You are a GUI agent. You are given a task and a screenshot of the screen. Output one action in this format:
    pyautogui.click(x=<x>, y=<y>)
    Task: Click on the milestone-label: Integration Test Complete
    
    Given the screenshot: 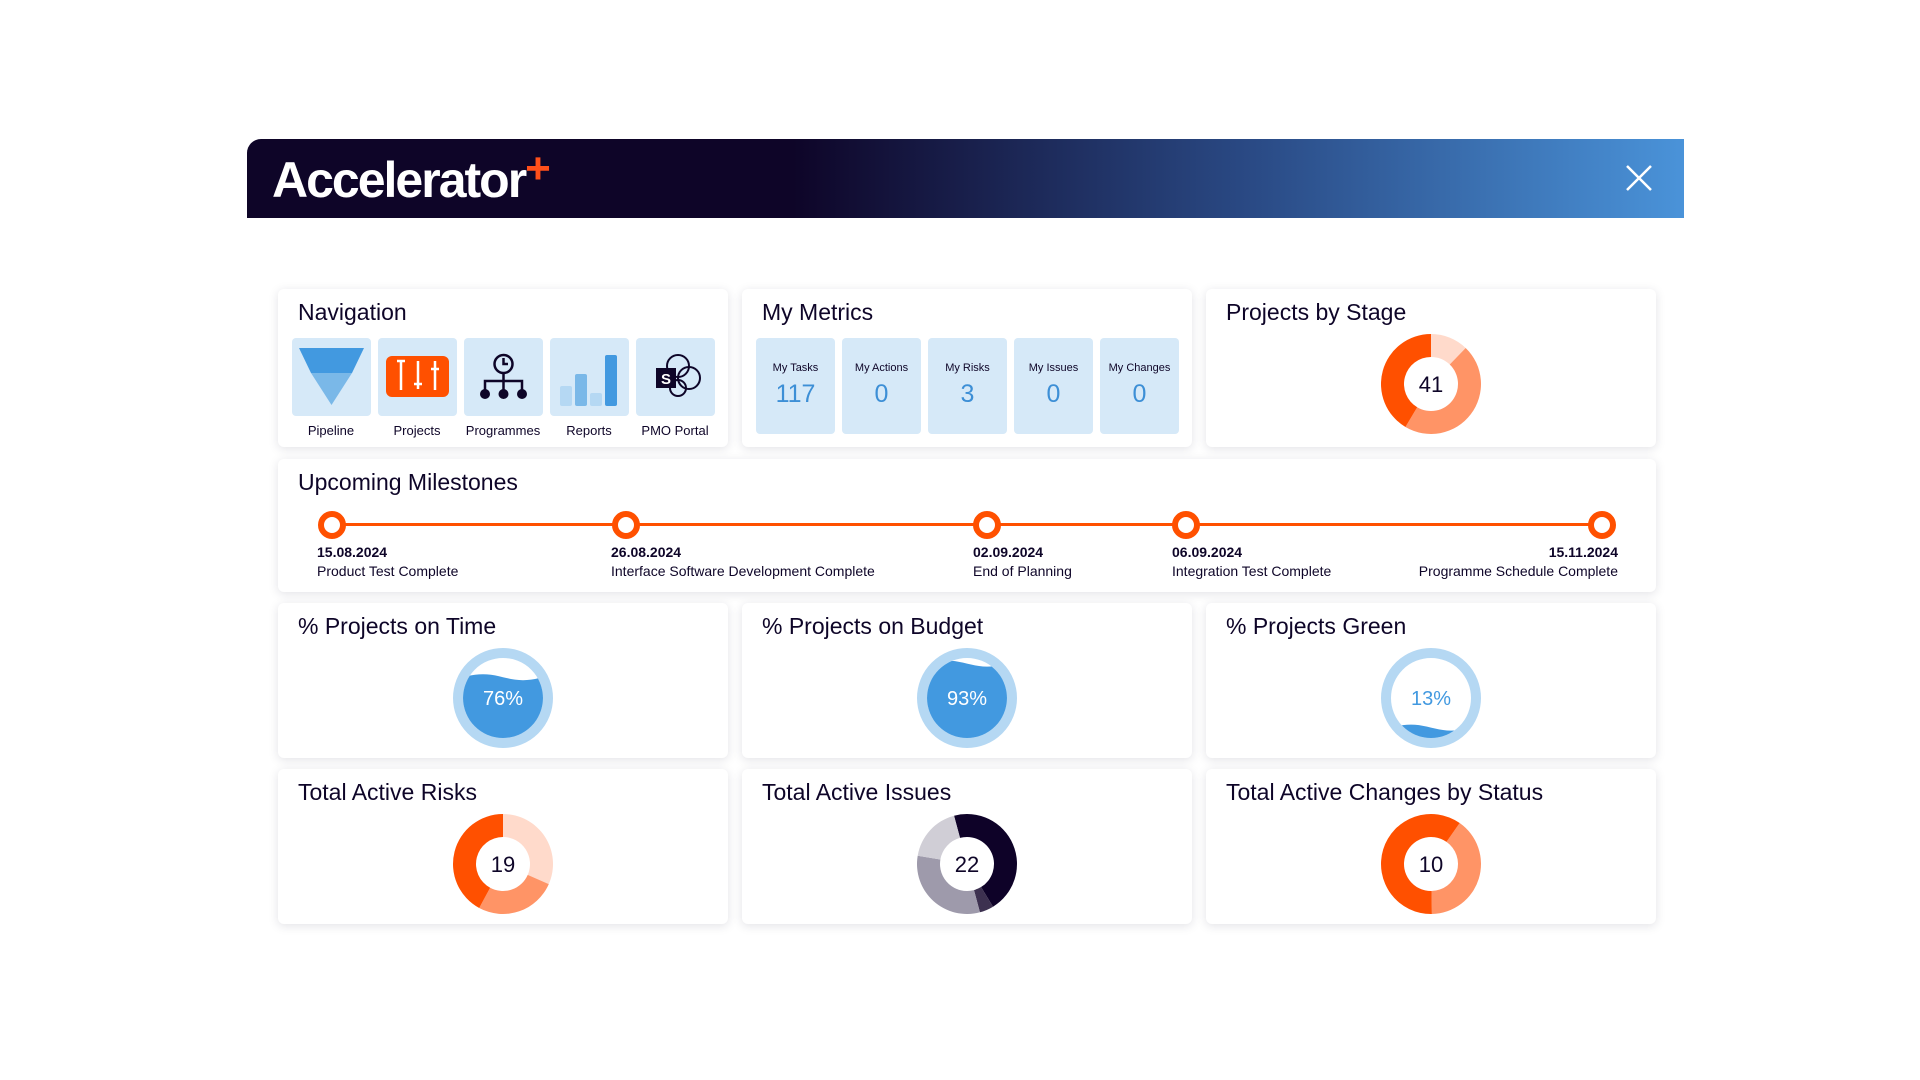 What is the action you would take?
    pyautogui.click(x=1252, y=571)
    